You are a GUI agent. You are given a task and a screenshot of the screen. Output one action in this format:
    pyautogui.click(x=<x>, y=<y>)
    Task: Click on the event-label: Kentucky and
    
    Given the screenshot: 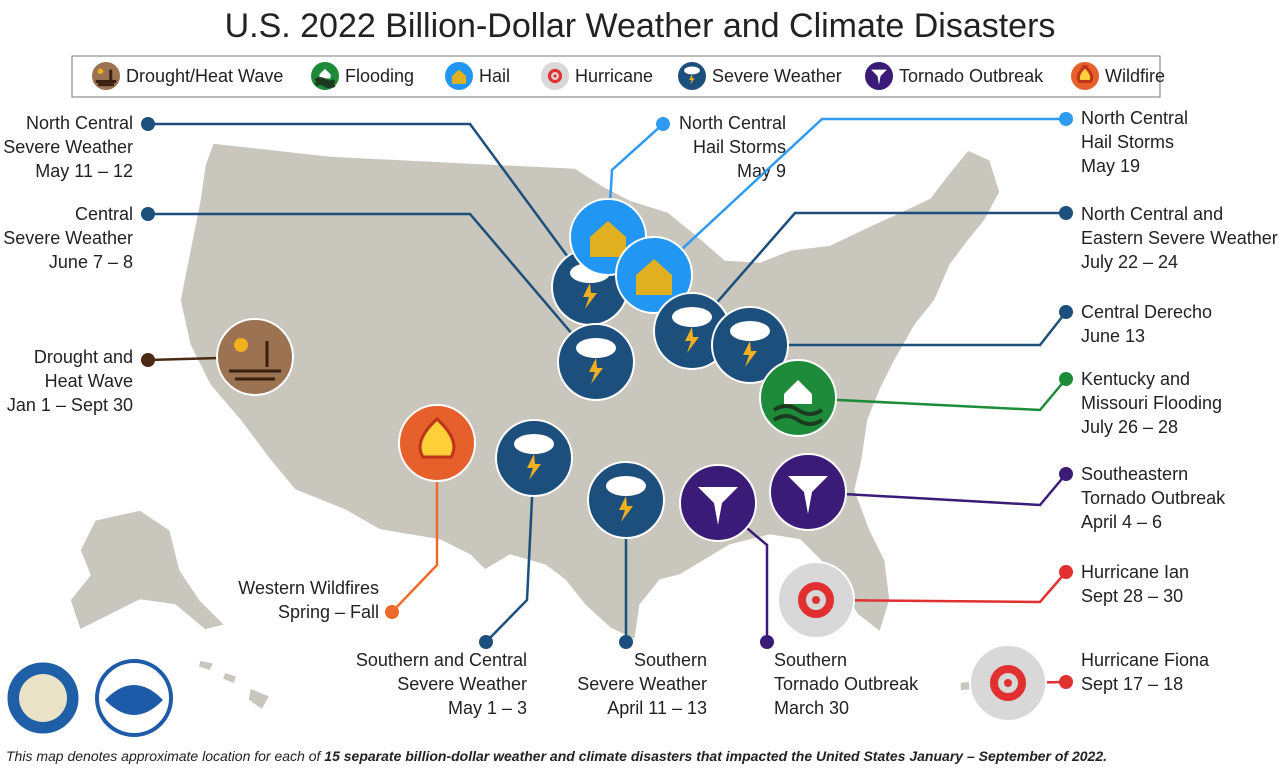 What is the action you would take?
    pyautogui.click(x=1135, y=379)
    